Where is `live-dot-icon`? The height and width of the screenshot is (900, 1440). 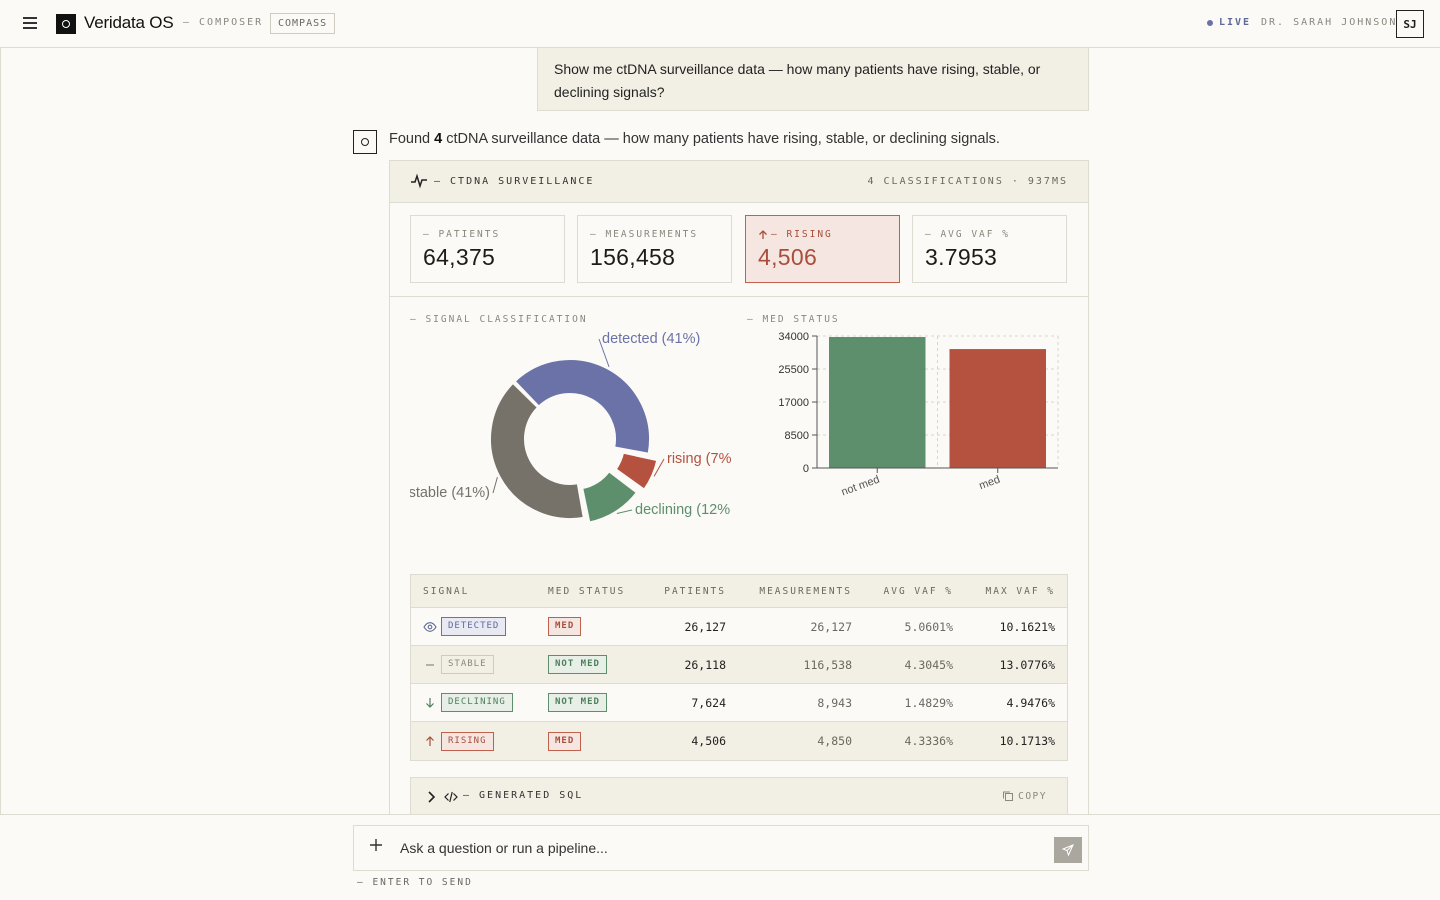 live-dot-icon is located at coordinates (1210, 22).